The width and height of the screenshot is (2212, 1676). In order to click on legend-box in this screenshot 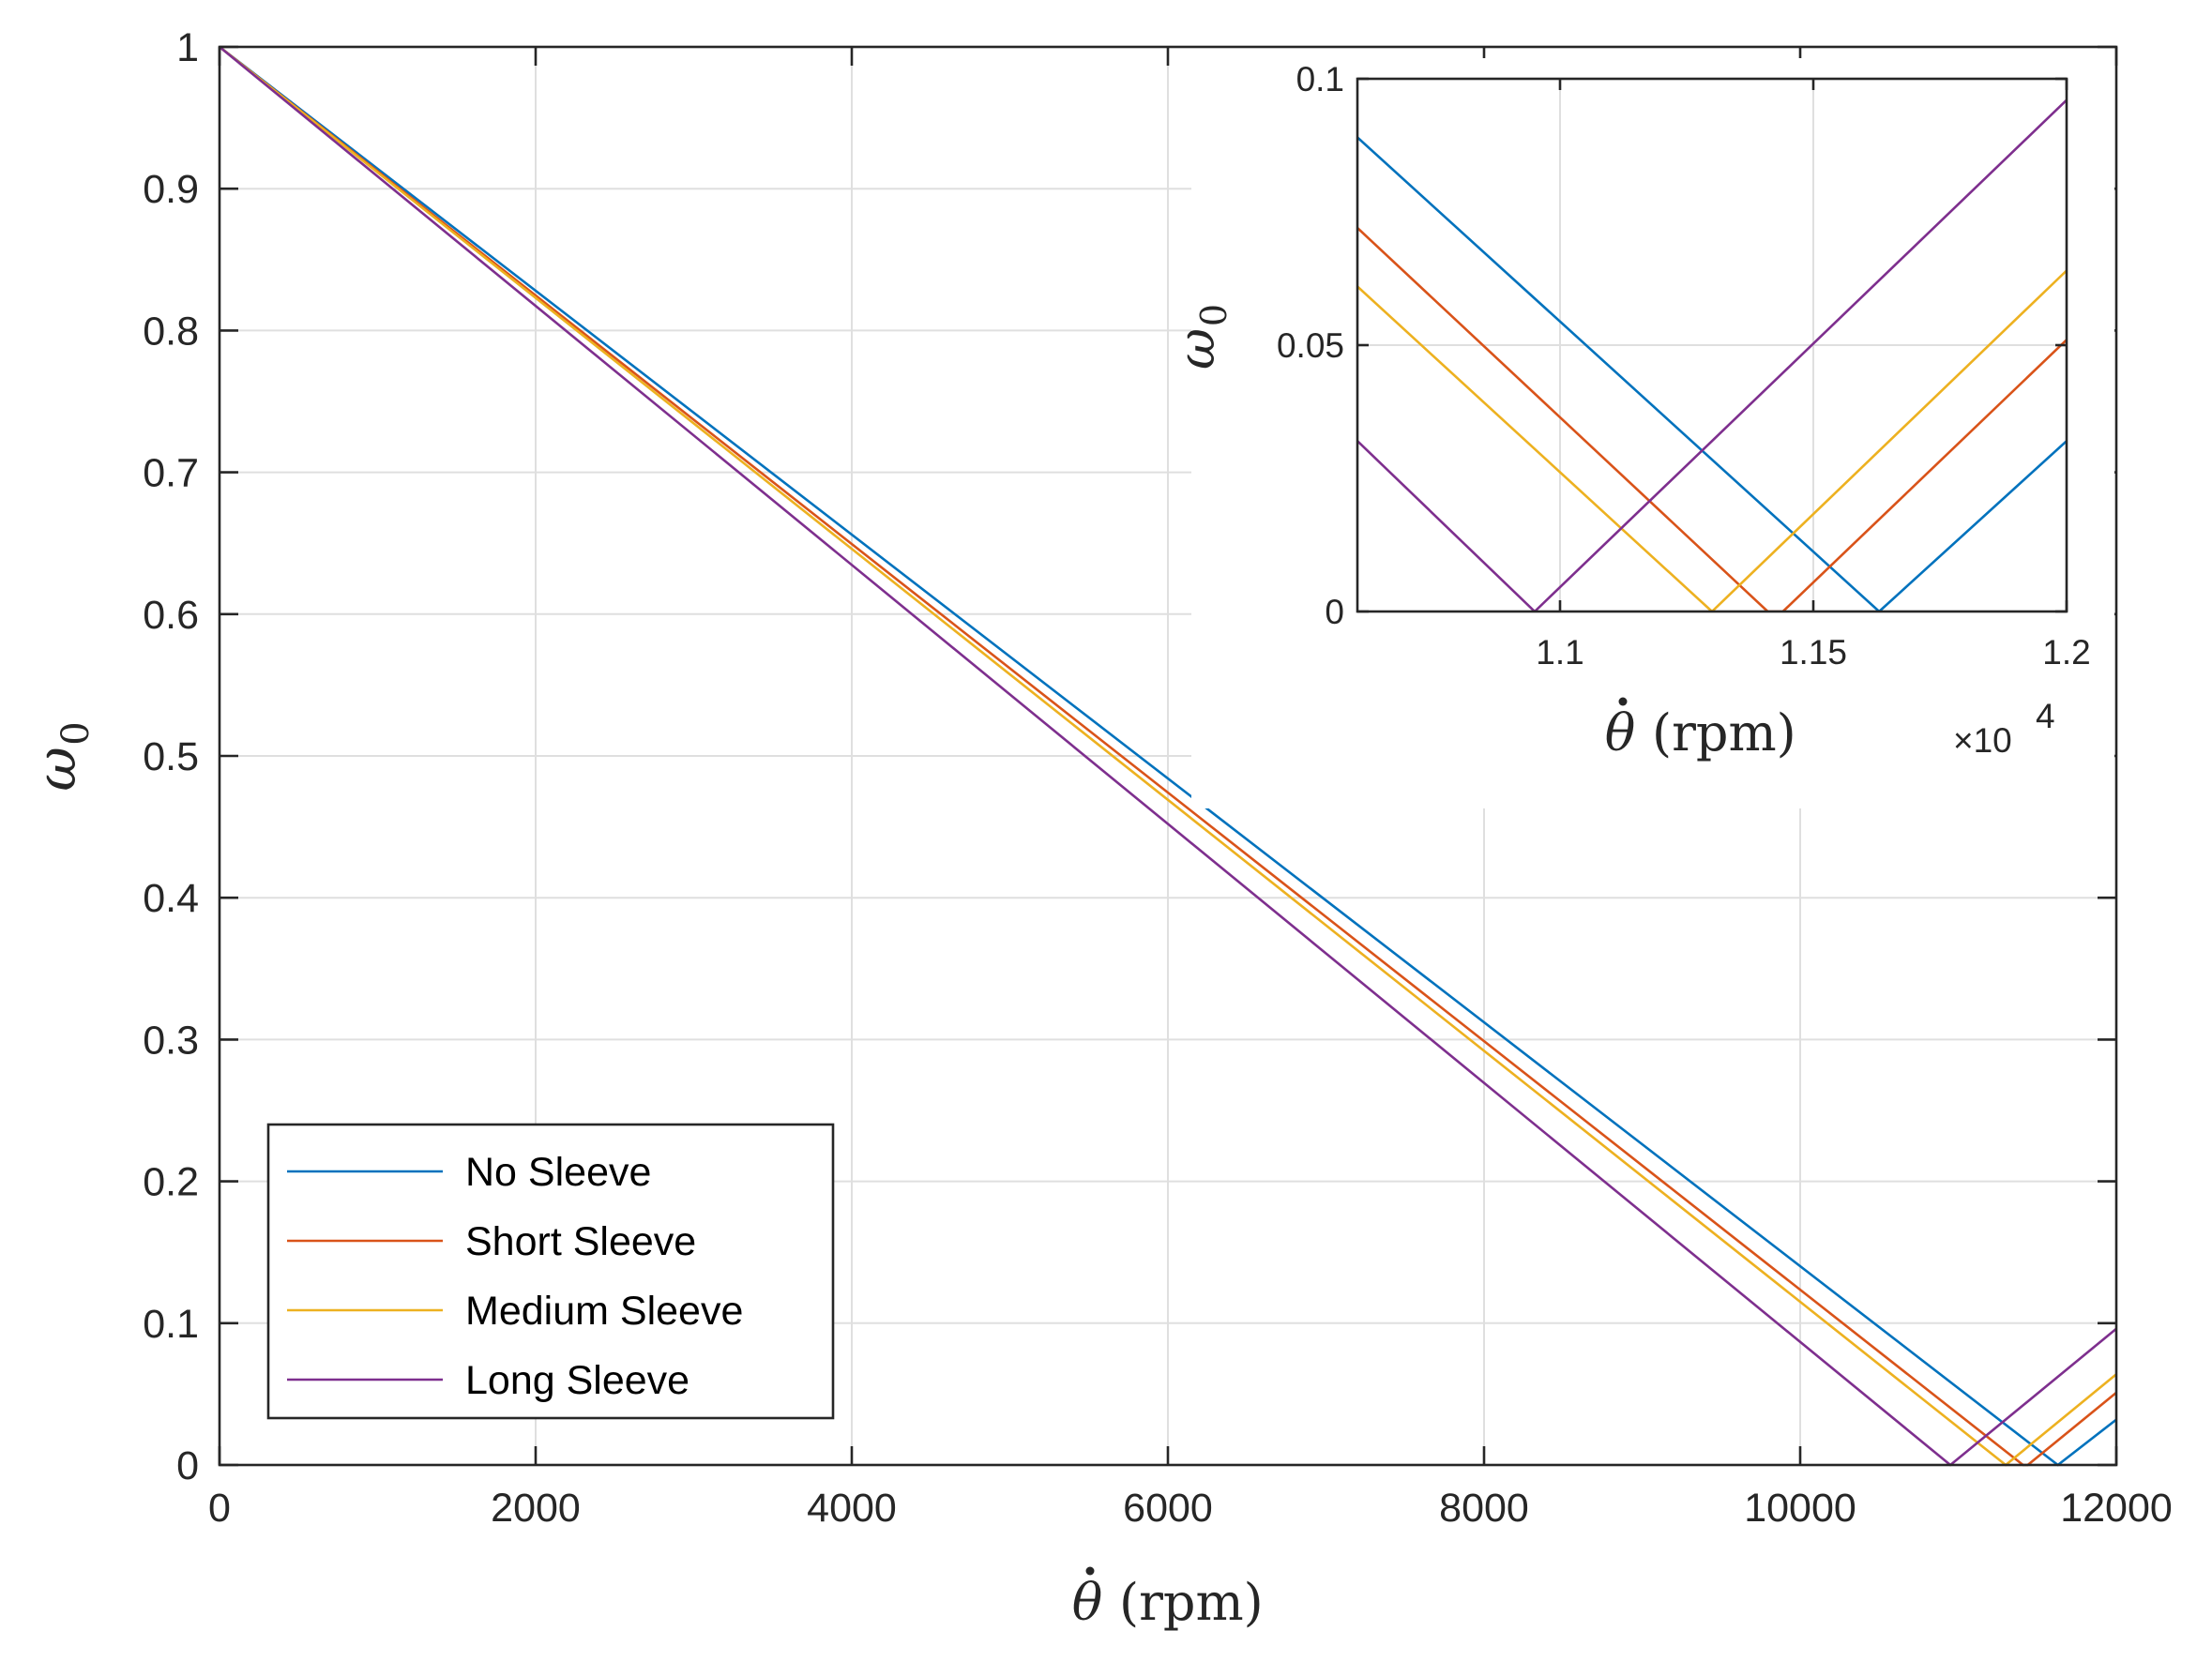, I will do `click(550, 1271)`.